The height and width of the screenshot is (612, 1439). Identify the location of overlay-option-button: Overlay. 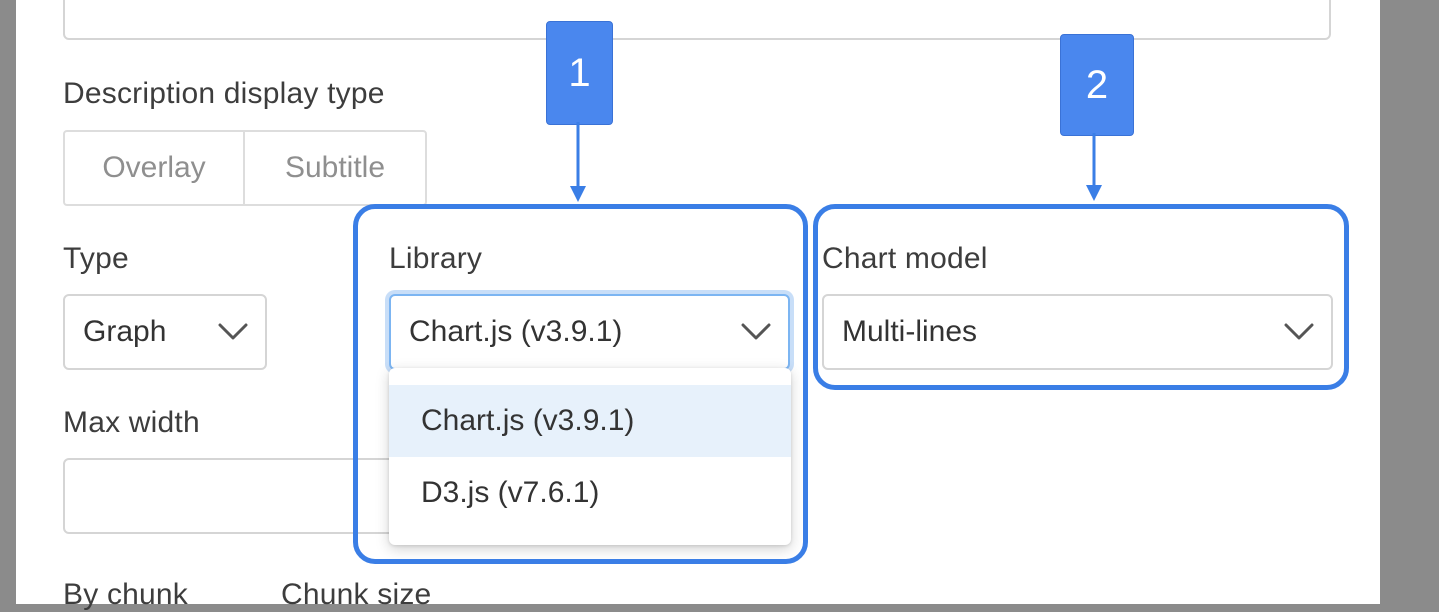
(155, 168).